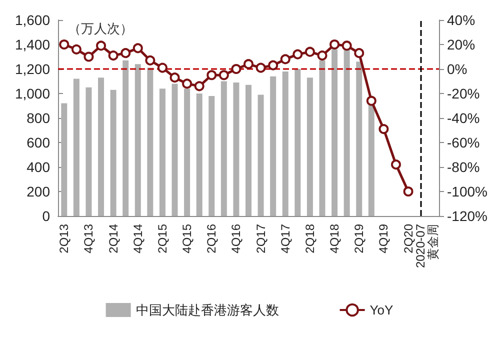 This screenshot has width=499, height=352. Describe the element at coordinates (32, 94) in the screenshot. I see `y-tick-label: 1,000` at that location.